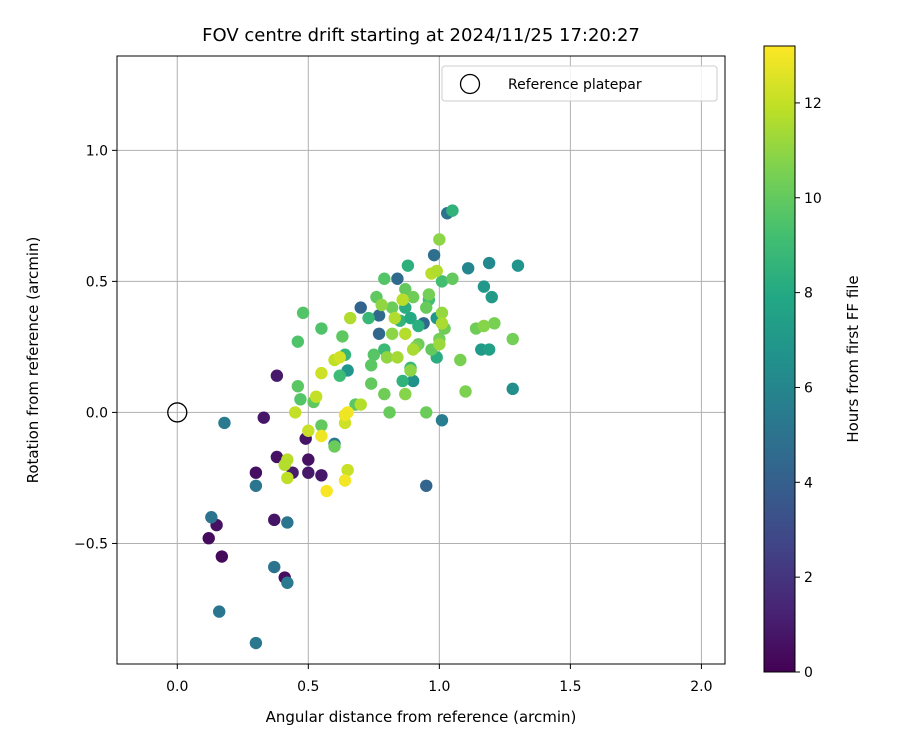 This screenshot has width=900, height=754. What do you see at coordinates (808, 294) in the screenshot?
I see `colorbar-tick-label: 8` at bounding box center [808, 294].